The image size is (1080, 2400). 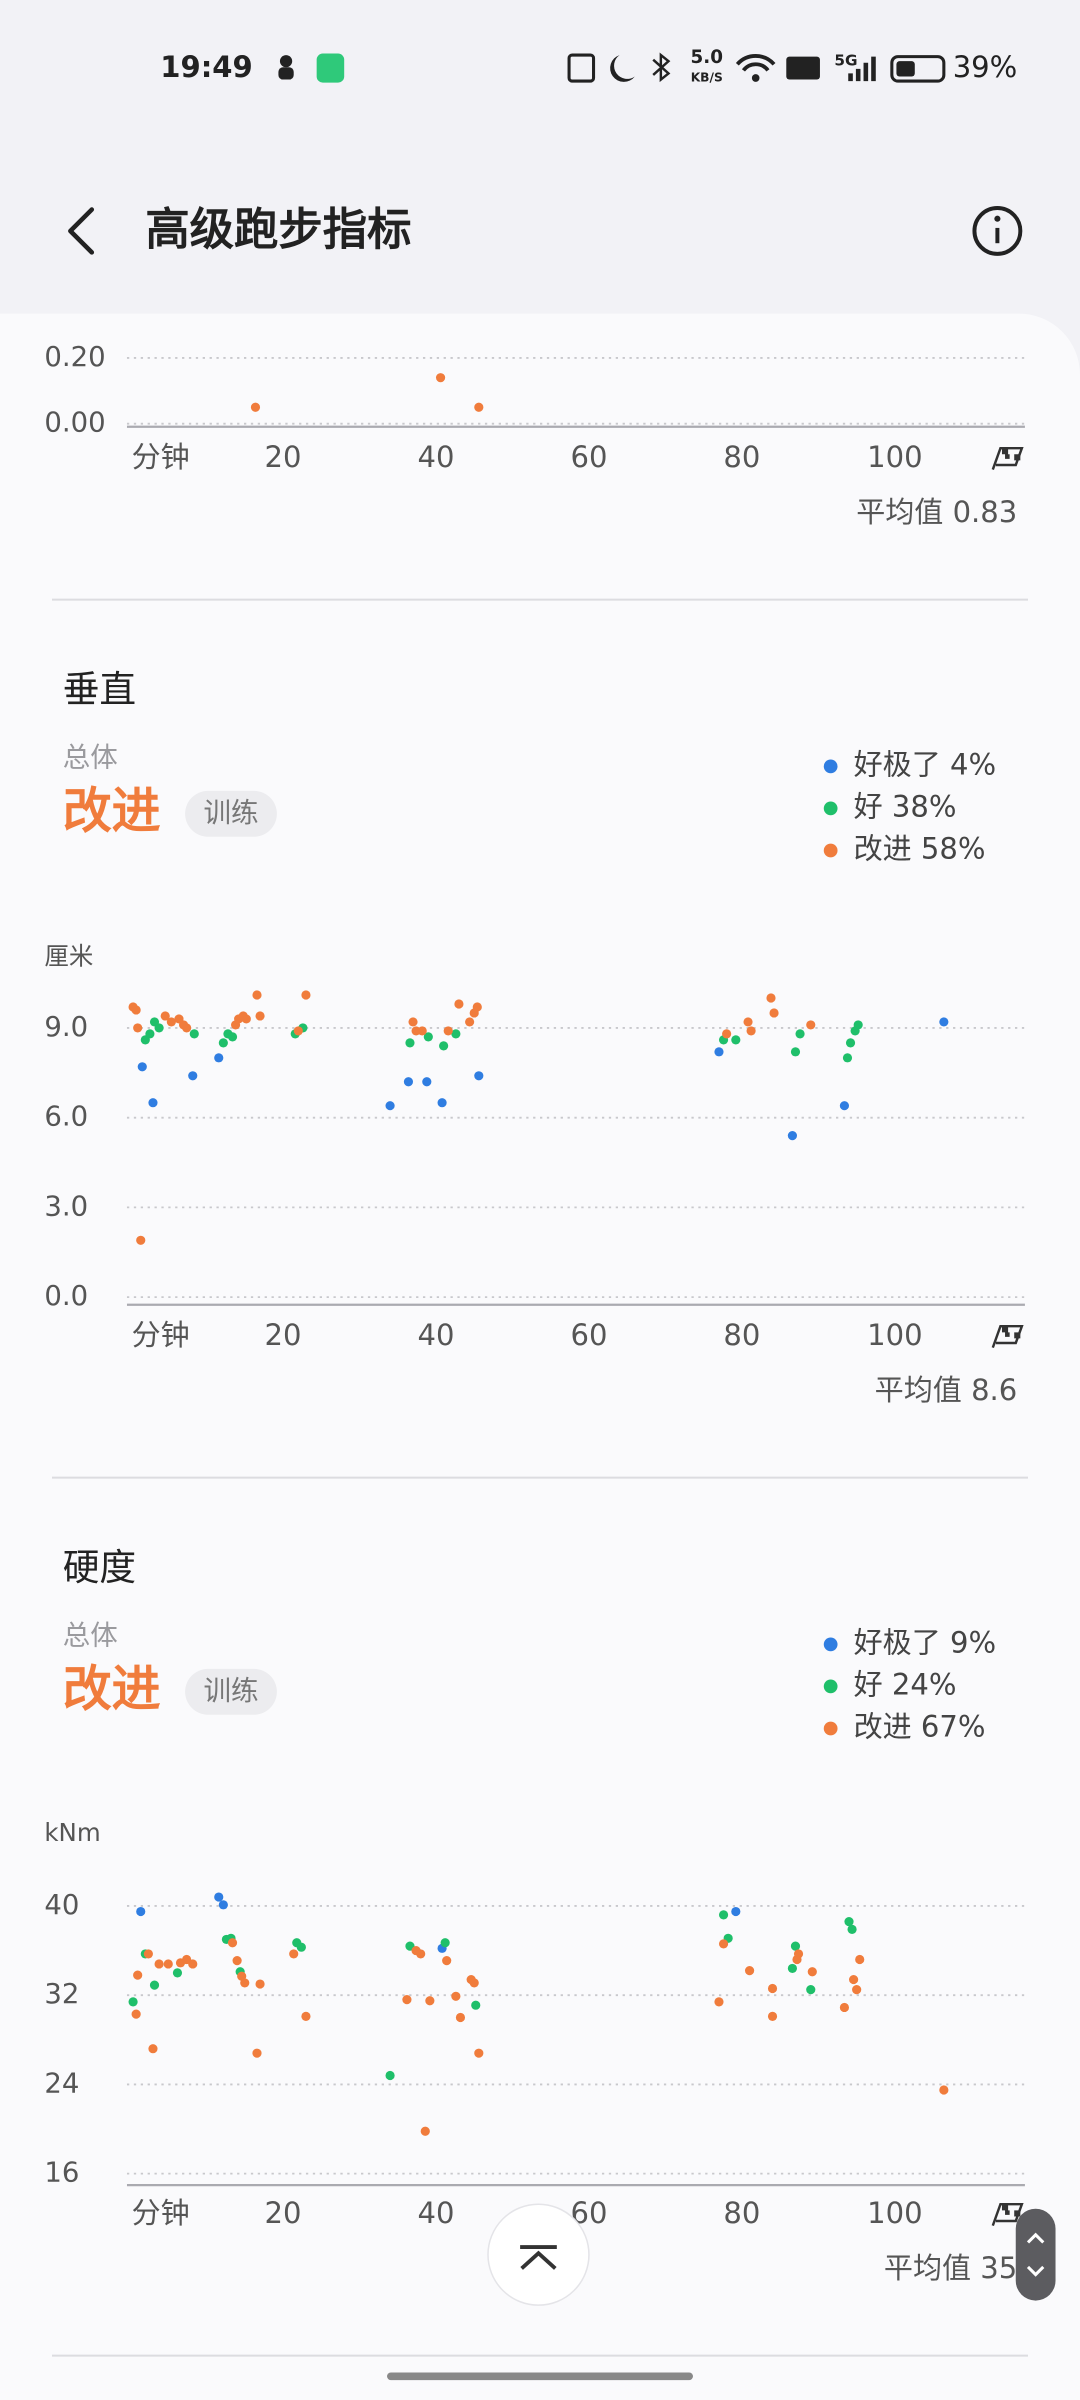 I want to click on y-tick-label: 0.00, so click(x=74, y=423).